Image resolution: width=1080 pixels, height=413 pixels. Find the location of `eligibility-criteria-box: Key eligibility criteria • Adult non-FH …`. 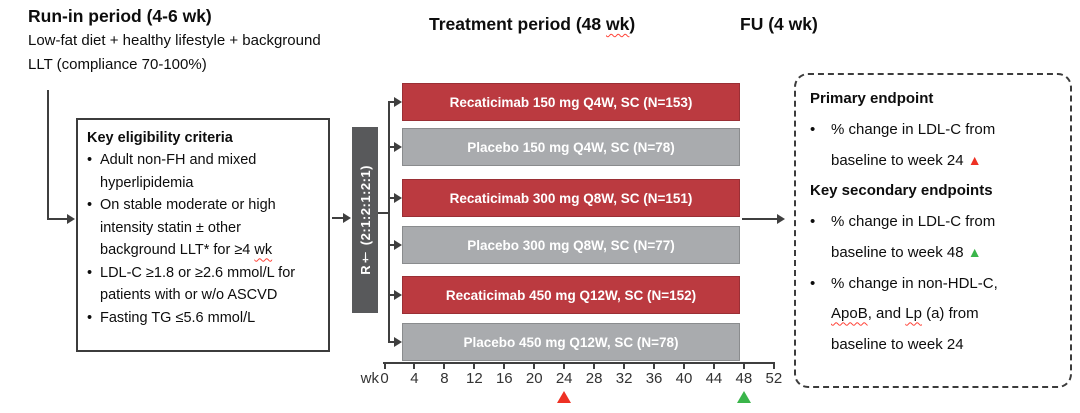

eligibility-criteria-box: Key eligibility criteria • Adult non-FH … is located at coordinates (203, 235).